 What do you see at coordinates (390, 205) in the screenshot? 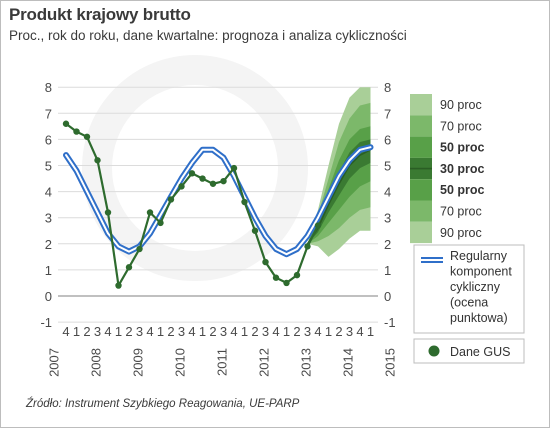
I see `y-axis-right: -1 0 1 2 3 4 5 6 7 8` at bounding box center [390, 205].